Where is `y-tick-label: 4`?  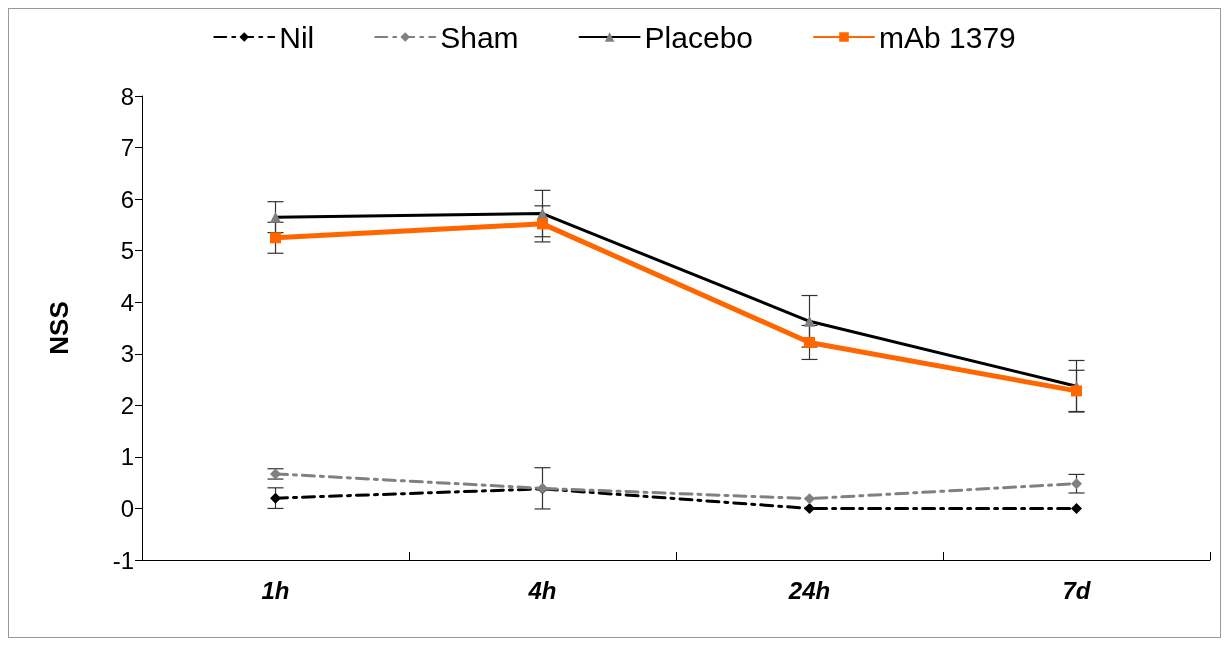 y-tick-label: 4 is located at coordinates (127, 302).